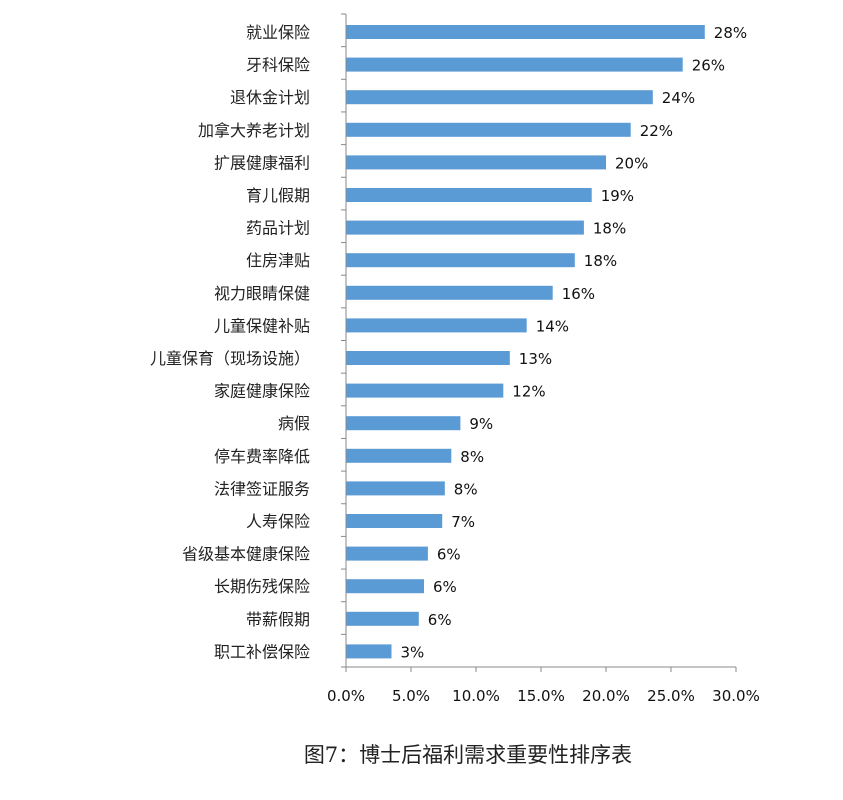 The image size is (843, 800). Describe the element at coordinates (278, 65) in the screenshot. I see `category-label: 牙科保险` at that location.